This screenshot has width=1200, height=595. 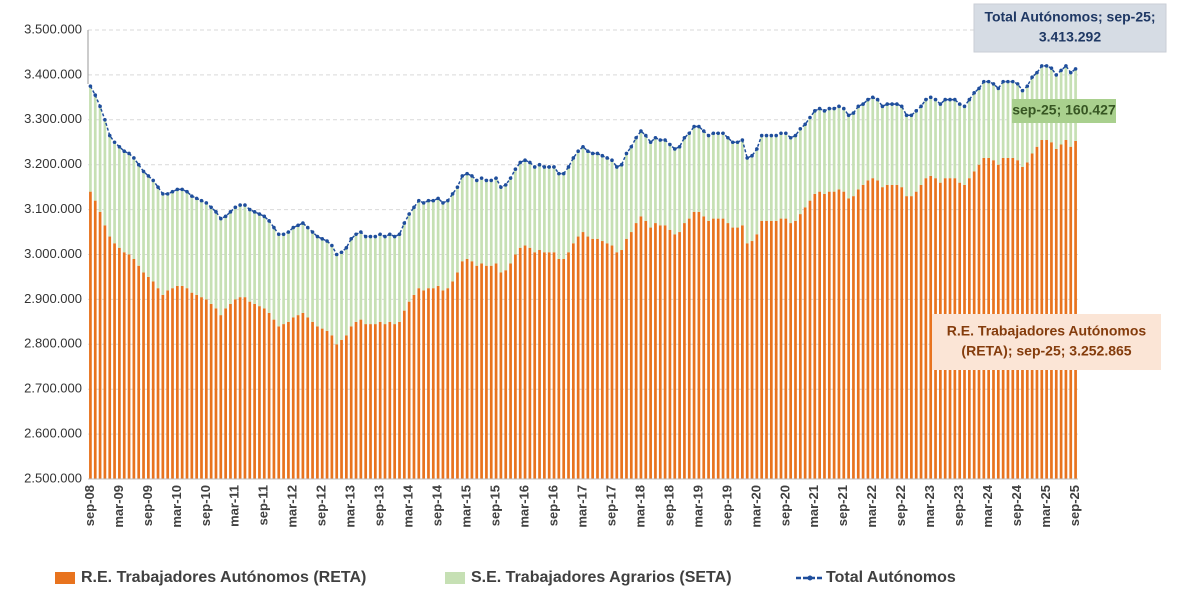 I want to click on y-tick-label: 3.400.000, so click(x=53, y=73).